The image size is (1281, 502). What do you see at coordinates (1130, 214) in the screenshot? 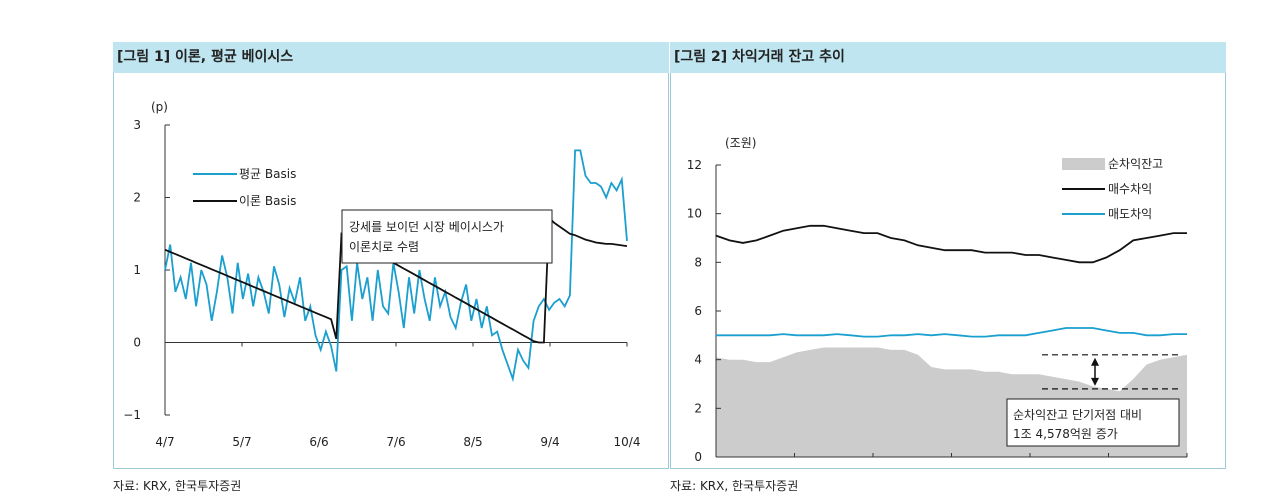
I see `legend-label: 매도차익` at bounding box center [1130, 214].